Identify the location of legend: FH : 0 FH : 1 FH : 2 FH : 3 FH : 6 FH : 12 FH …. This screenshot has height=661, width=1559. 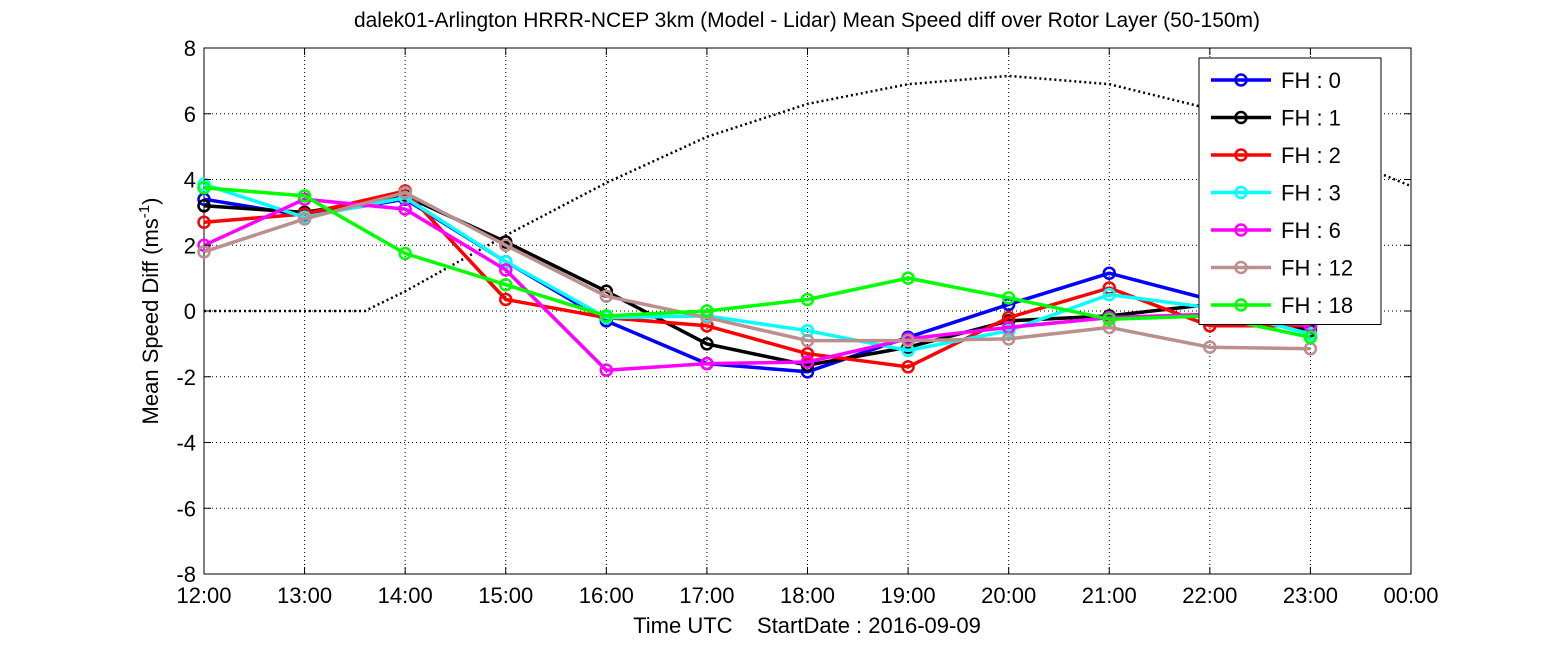
(1290, 191).